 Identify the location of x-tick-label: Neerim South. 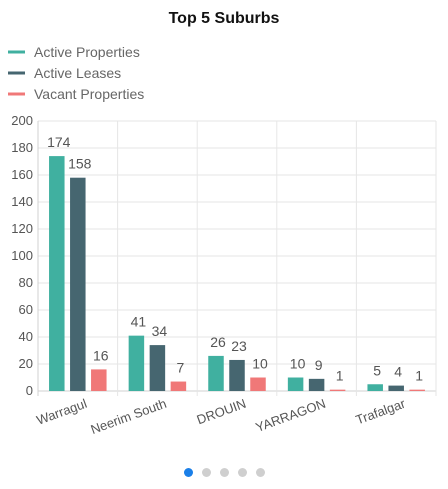
(129, 416).